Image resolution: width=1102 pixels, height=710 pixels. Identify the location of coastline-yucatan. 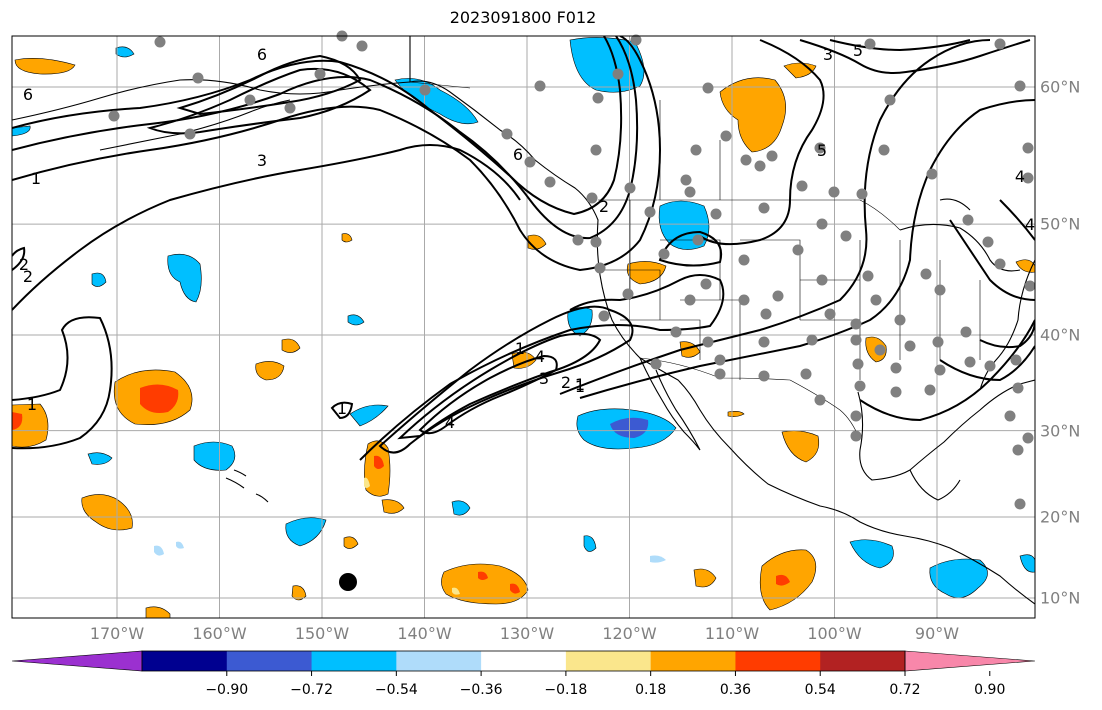
(935, 485).